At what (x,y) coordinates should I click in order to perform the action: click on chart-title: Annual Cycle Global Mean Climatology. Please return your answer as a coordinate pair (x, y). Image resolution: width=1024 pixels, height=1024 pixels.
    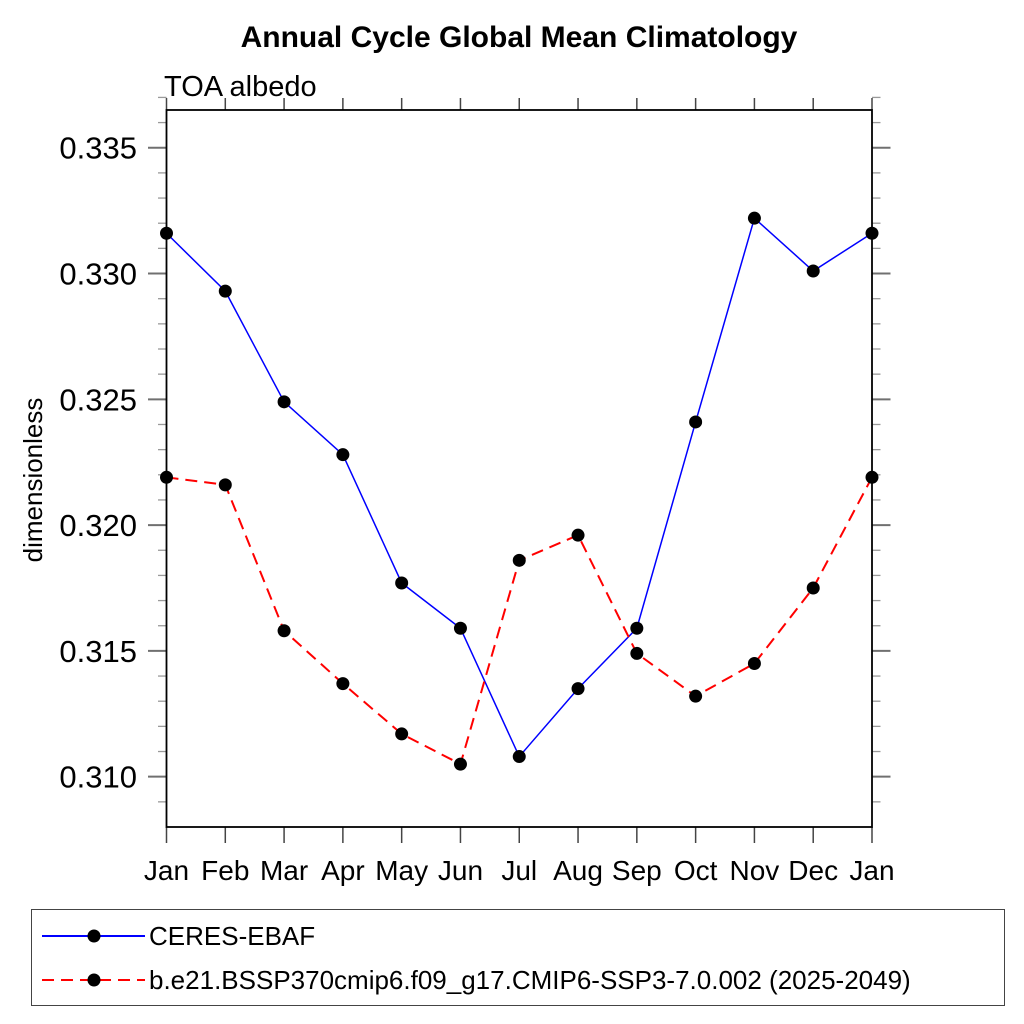
    Looking at the image, I should click on (519, 37).